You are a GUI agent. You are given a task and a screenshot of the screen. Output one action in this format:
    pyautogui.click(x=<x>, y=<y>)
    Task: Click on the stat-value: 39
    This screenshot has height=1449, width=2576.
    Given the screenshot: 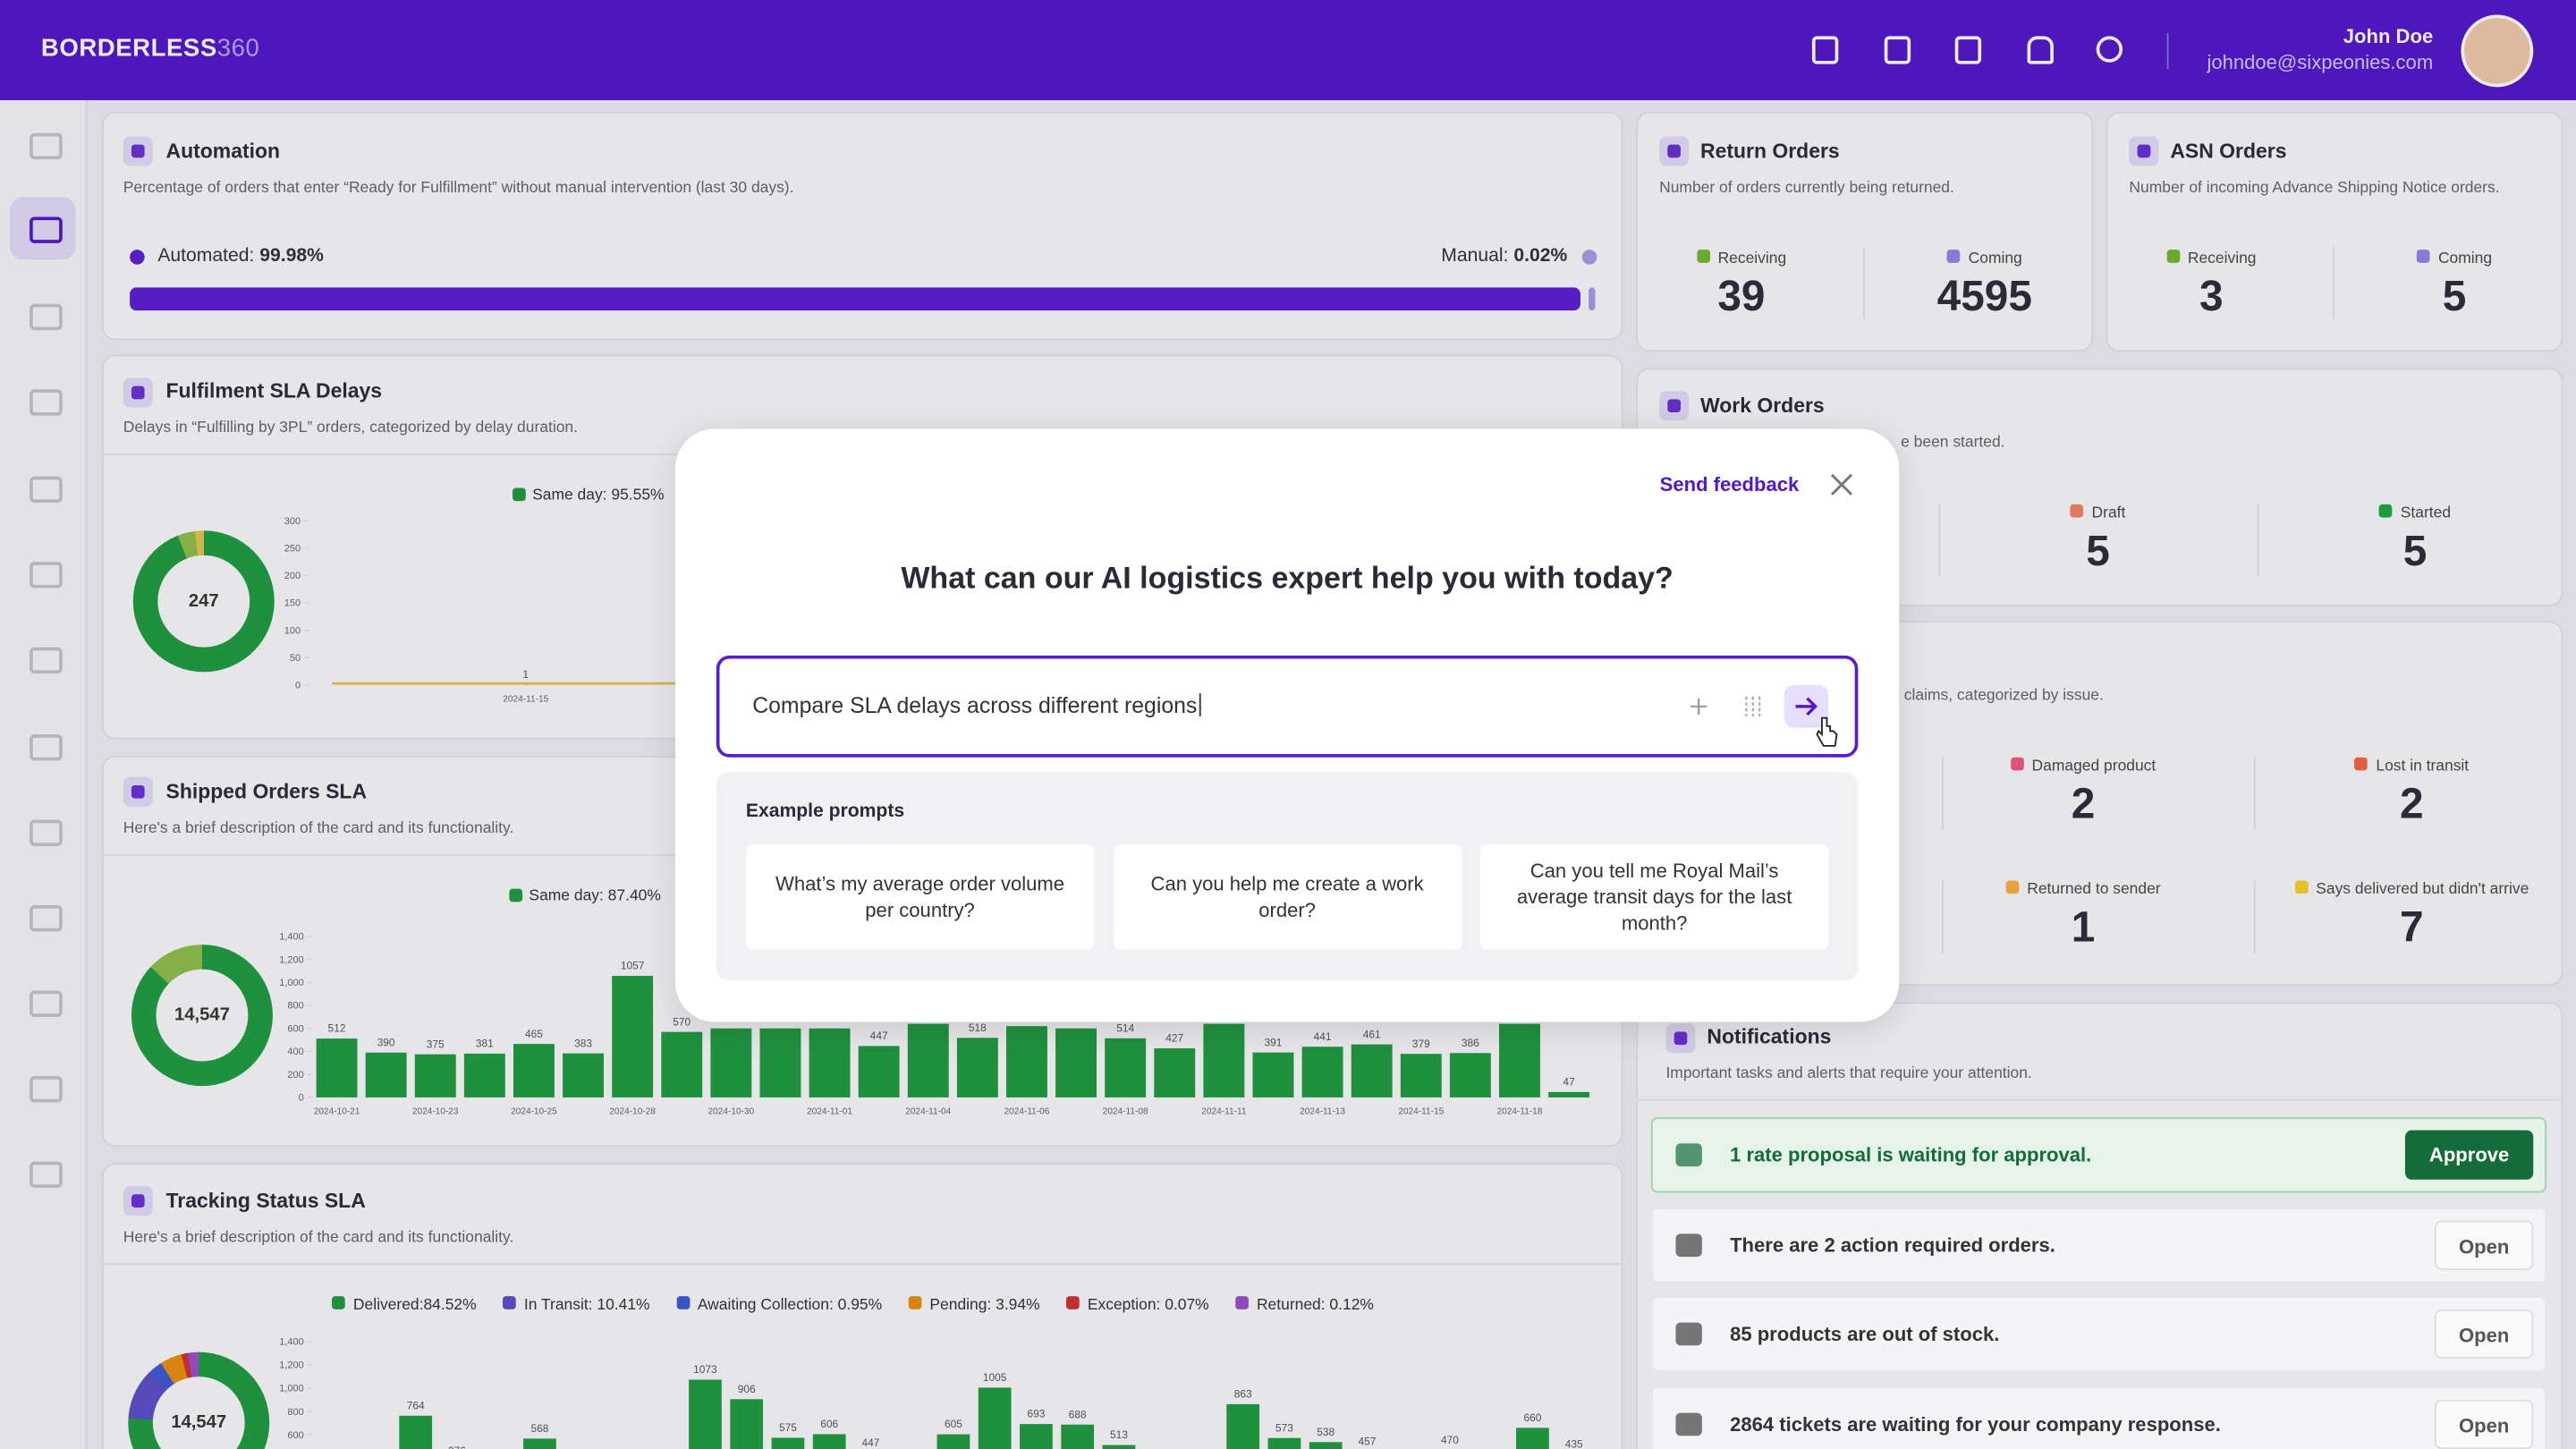 What is the action you would take?
    pyautogui.click(x=1741, y=296)
    